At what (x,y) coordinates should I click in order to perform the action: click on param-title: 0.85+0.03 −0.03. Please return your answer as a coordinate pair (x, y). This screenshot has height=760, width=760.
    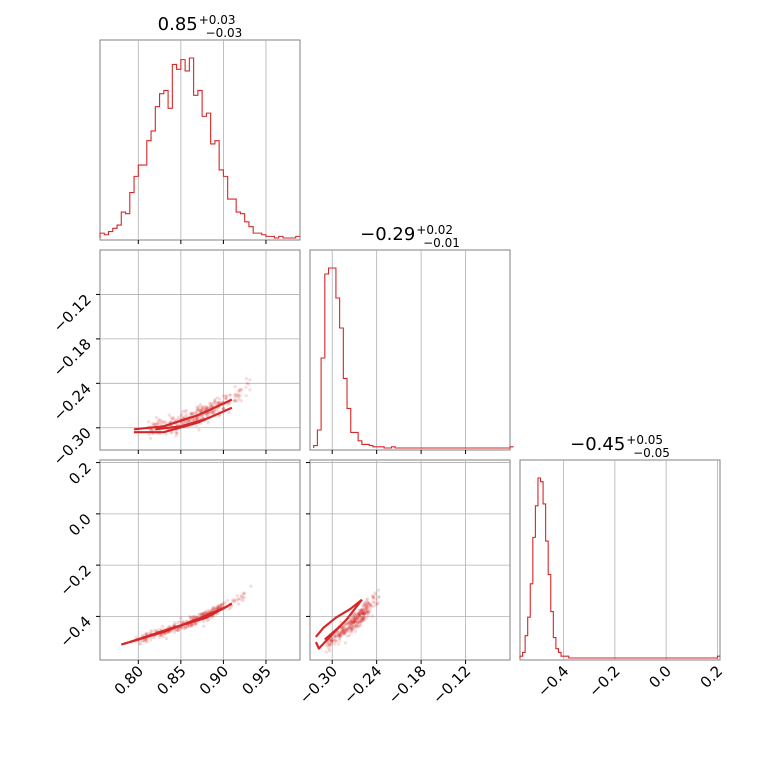
    Looking at the image, I should click on (200, 26).